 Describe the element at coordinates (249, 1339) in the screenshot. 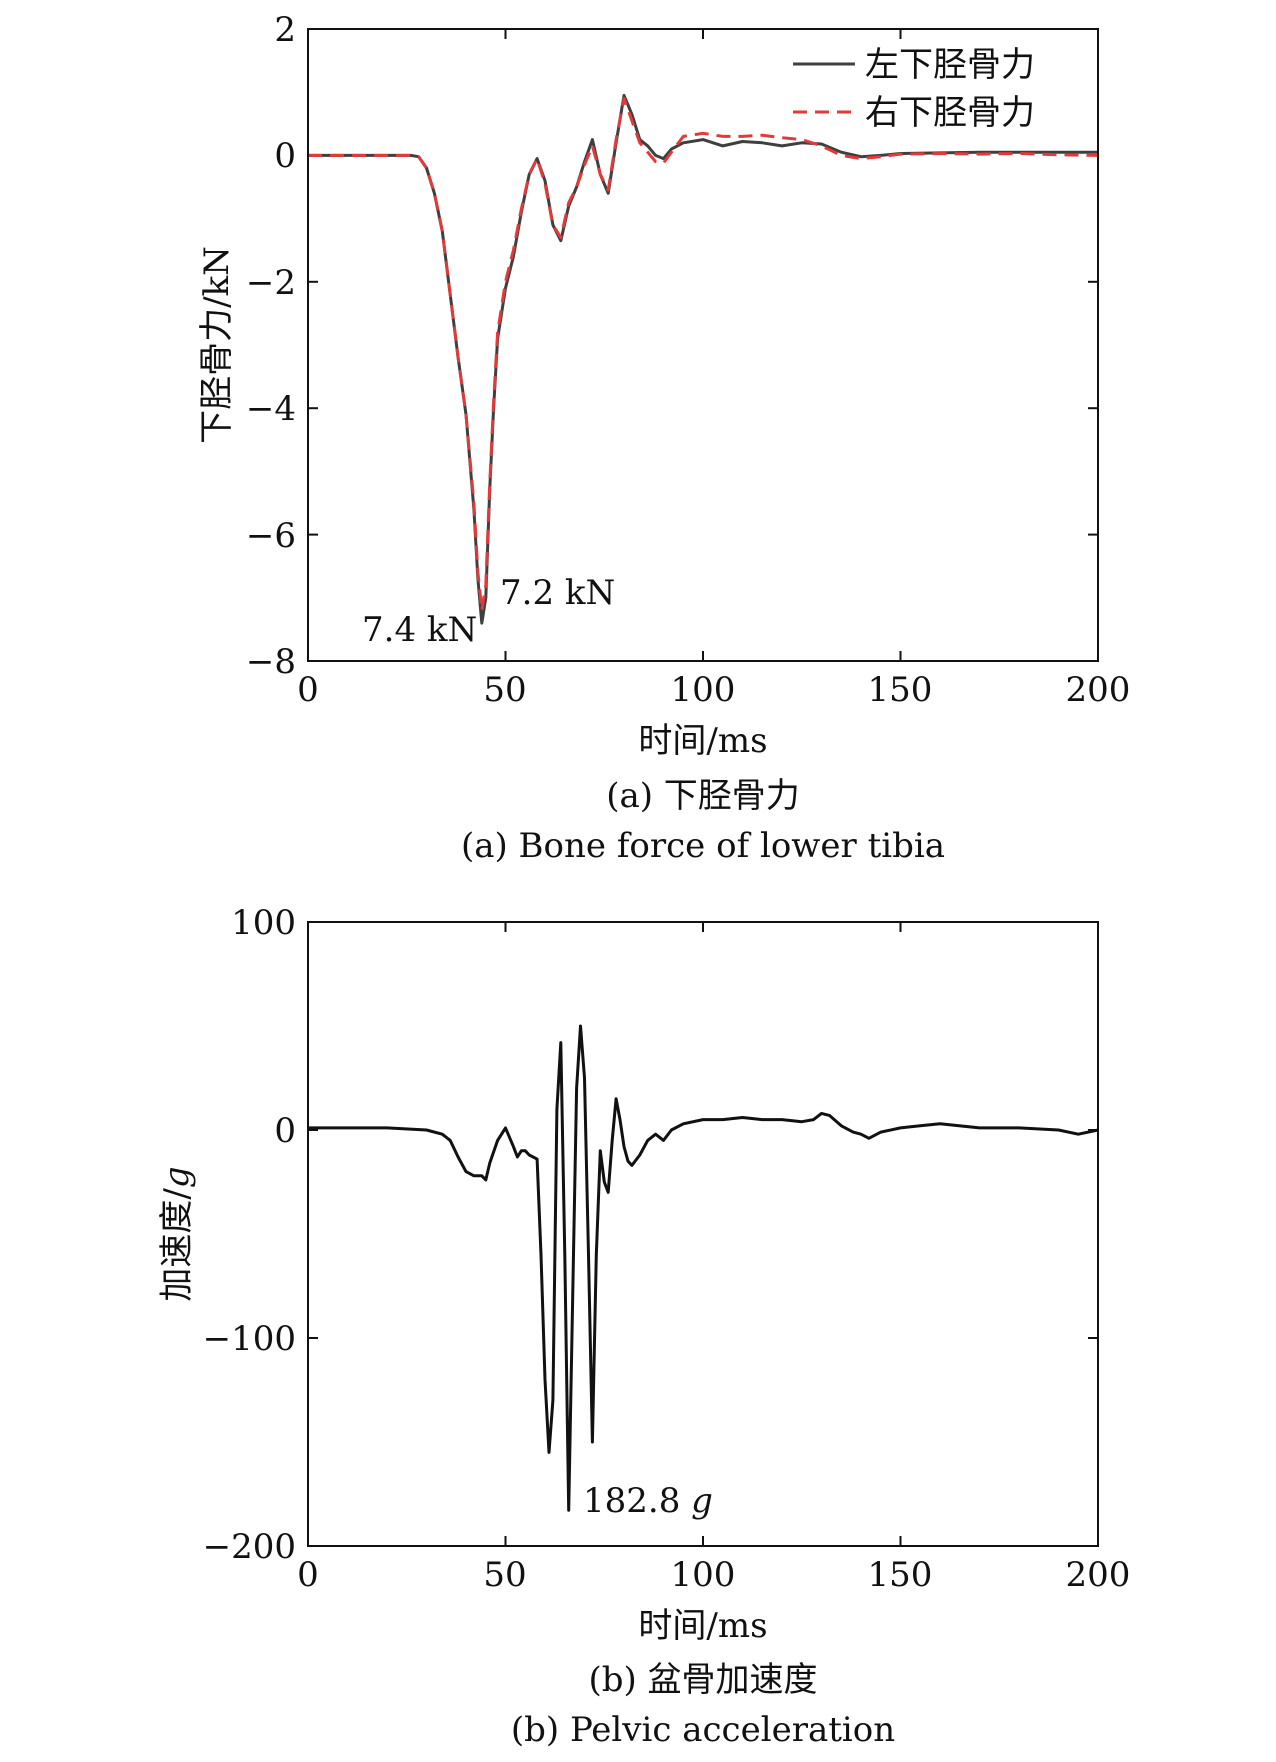

I see `chart-b-ytick-label: −100` at that location.